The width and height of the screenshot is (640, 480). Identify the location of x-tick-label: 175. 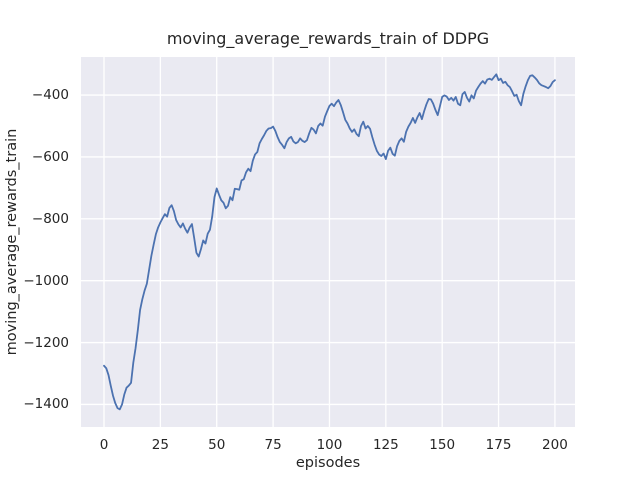
(498, 445).